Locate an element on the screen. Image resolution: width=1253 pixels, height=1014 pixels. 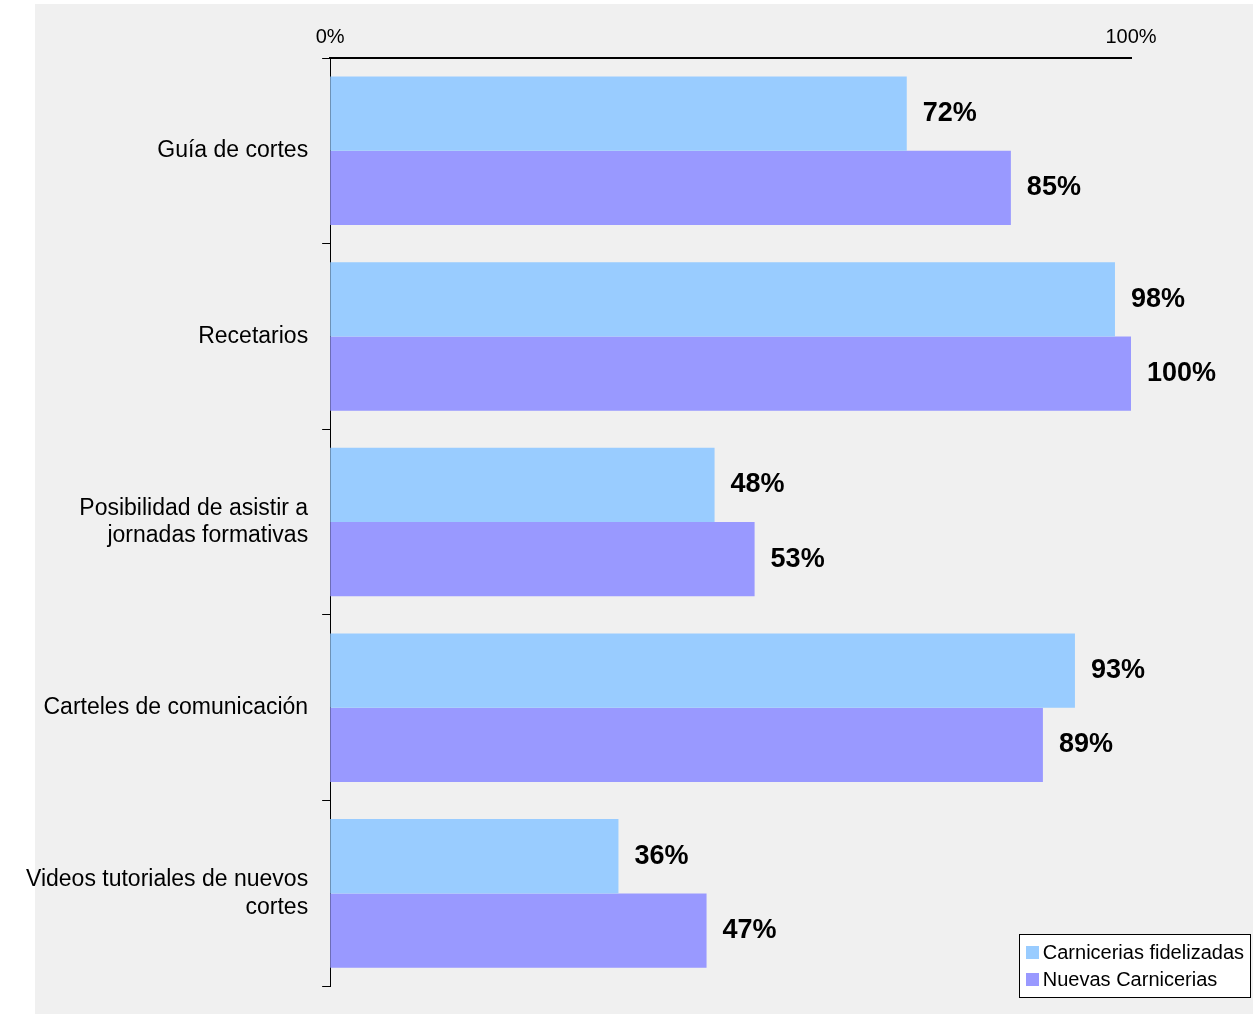
data-label: 48% is located at coordinates (757, 483).